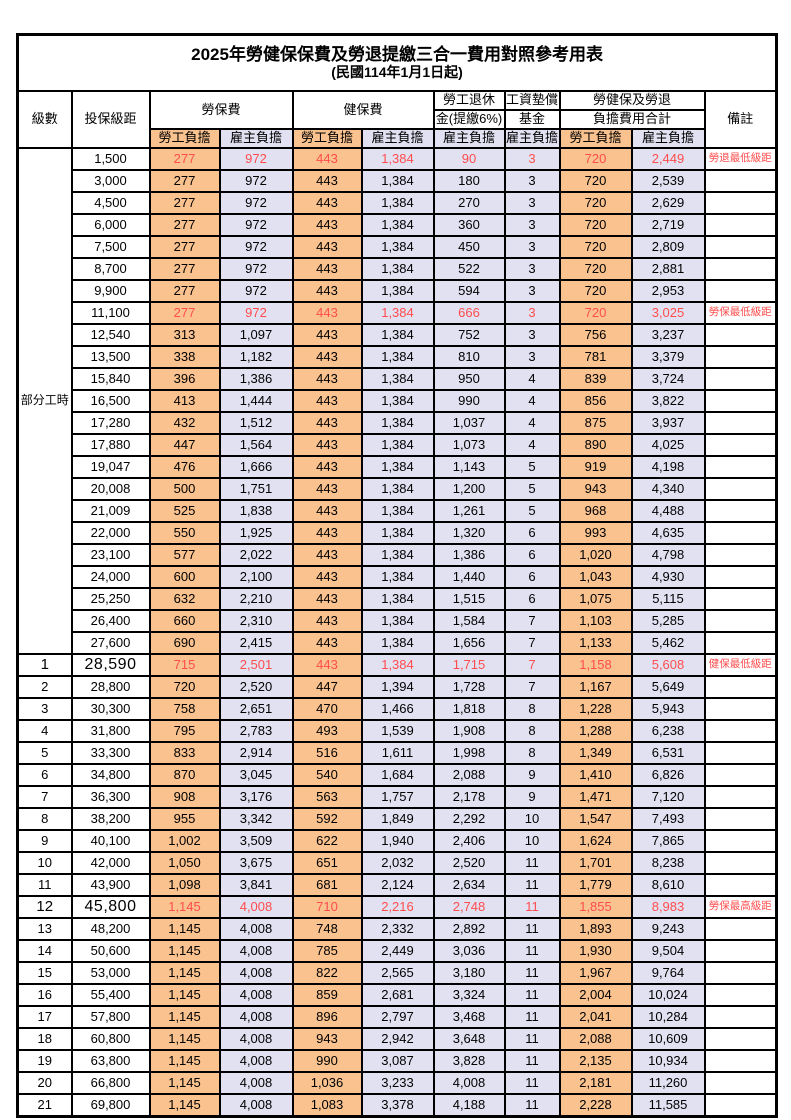 This screenshot has width=791, height=1120. What do you see at coordinates (397, 1083) in the screenshot?
I see `health-employer-cell: 3,233` at bounding box center [397, 1083].